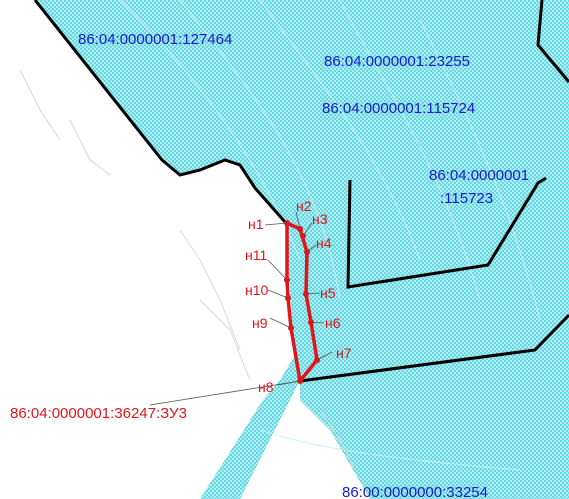  Describe the element at coordinates (398, 108) in the screenshot. I see `label-parcel-115724: 86:04:0000001:115724` at that location.